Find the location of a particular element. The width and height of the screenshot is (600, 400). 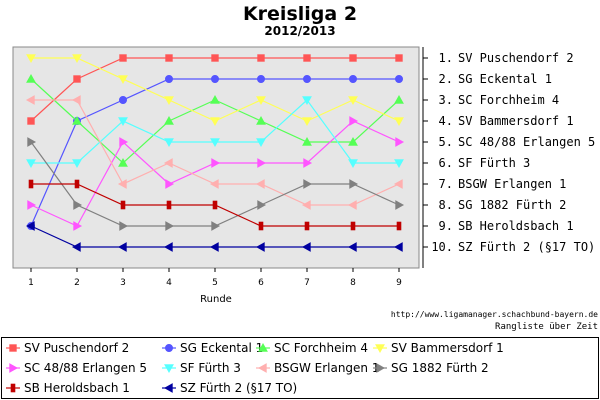

legend-item: SC Forchheim 4 is located at coordinates (312, 348).